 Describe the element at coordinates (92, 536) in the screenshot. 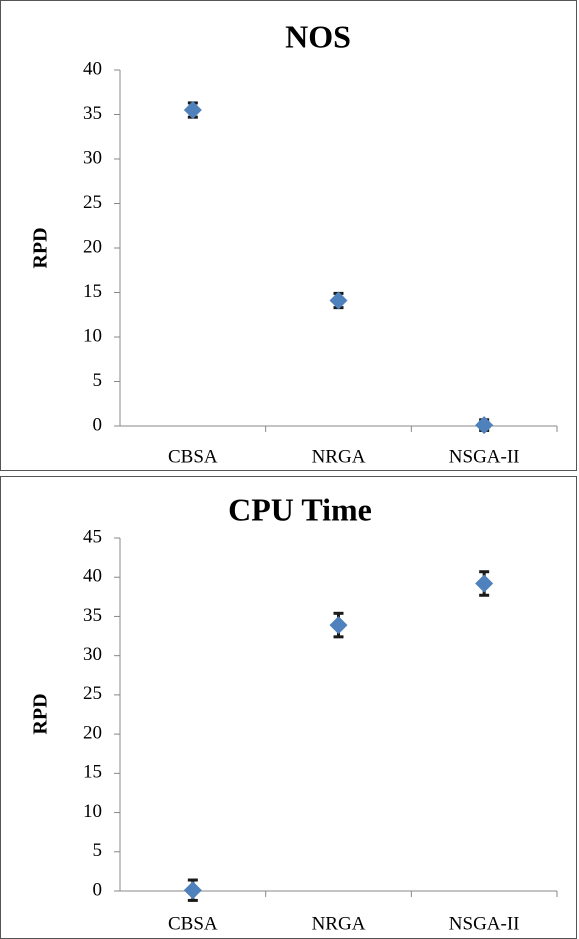

I see `y-tick-label: 45` at that location.